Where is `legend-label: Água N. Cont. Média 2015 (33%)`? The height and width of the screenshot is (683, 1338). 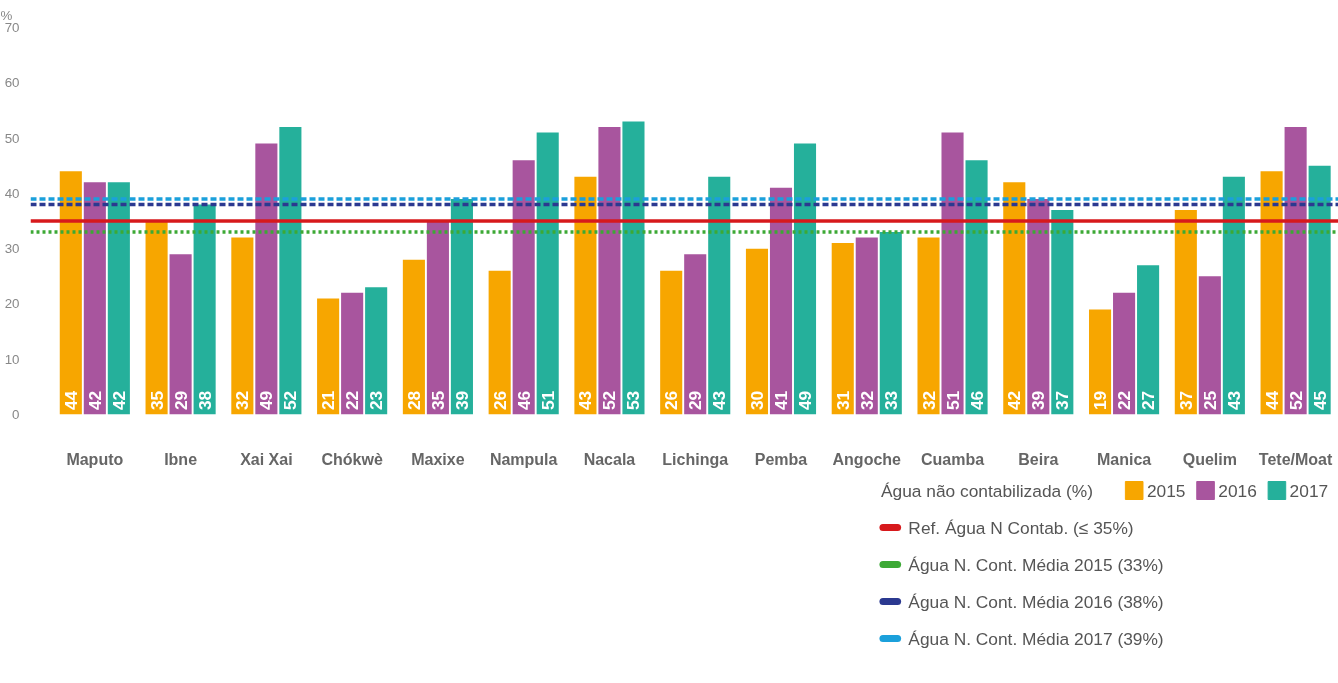 legend-label: Água N. Cont. Média 2015 (33%) is located at coordinates (1036, 564).